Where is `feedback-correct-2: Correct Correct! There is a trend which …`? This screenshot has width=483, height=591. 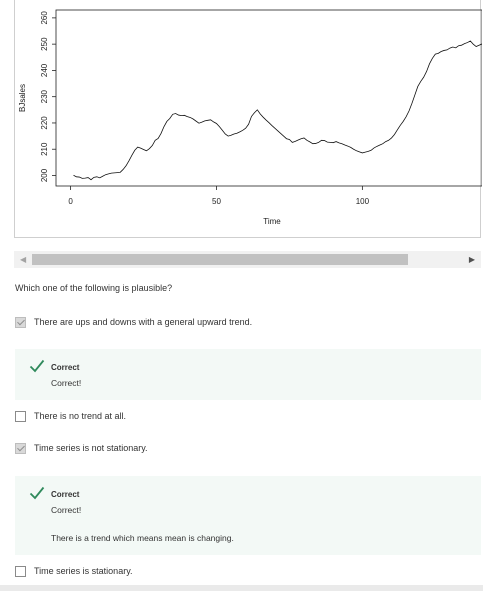
feedback-correct-2: Correct Correct! There is a trend which … is located at coordinates (248, 515).